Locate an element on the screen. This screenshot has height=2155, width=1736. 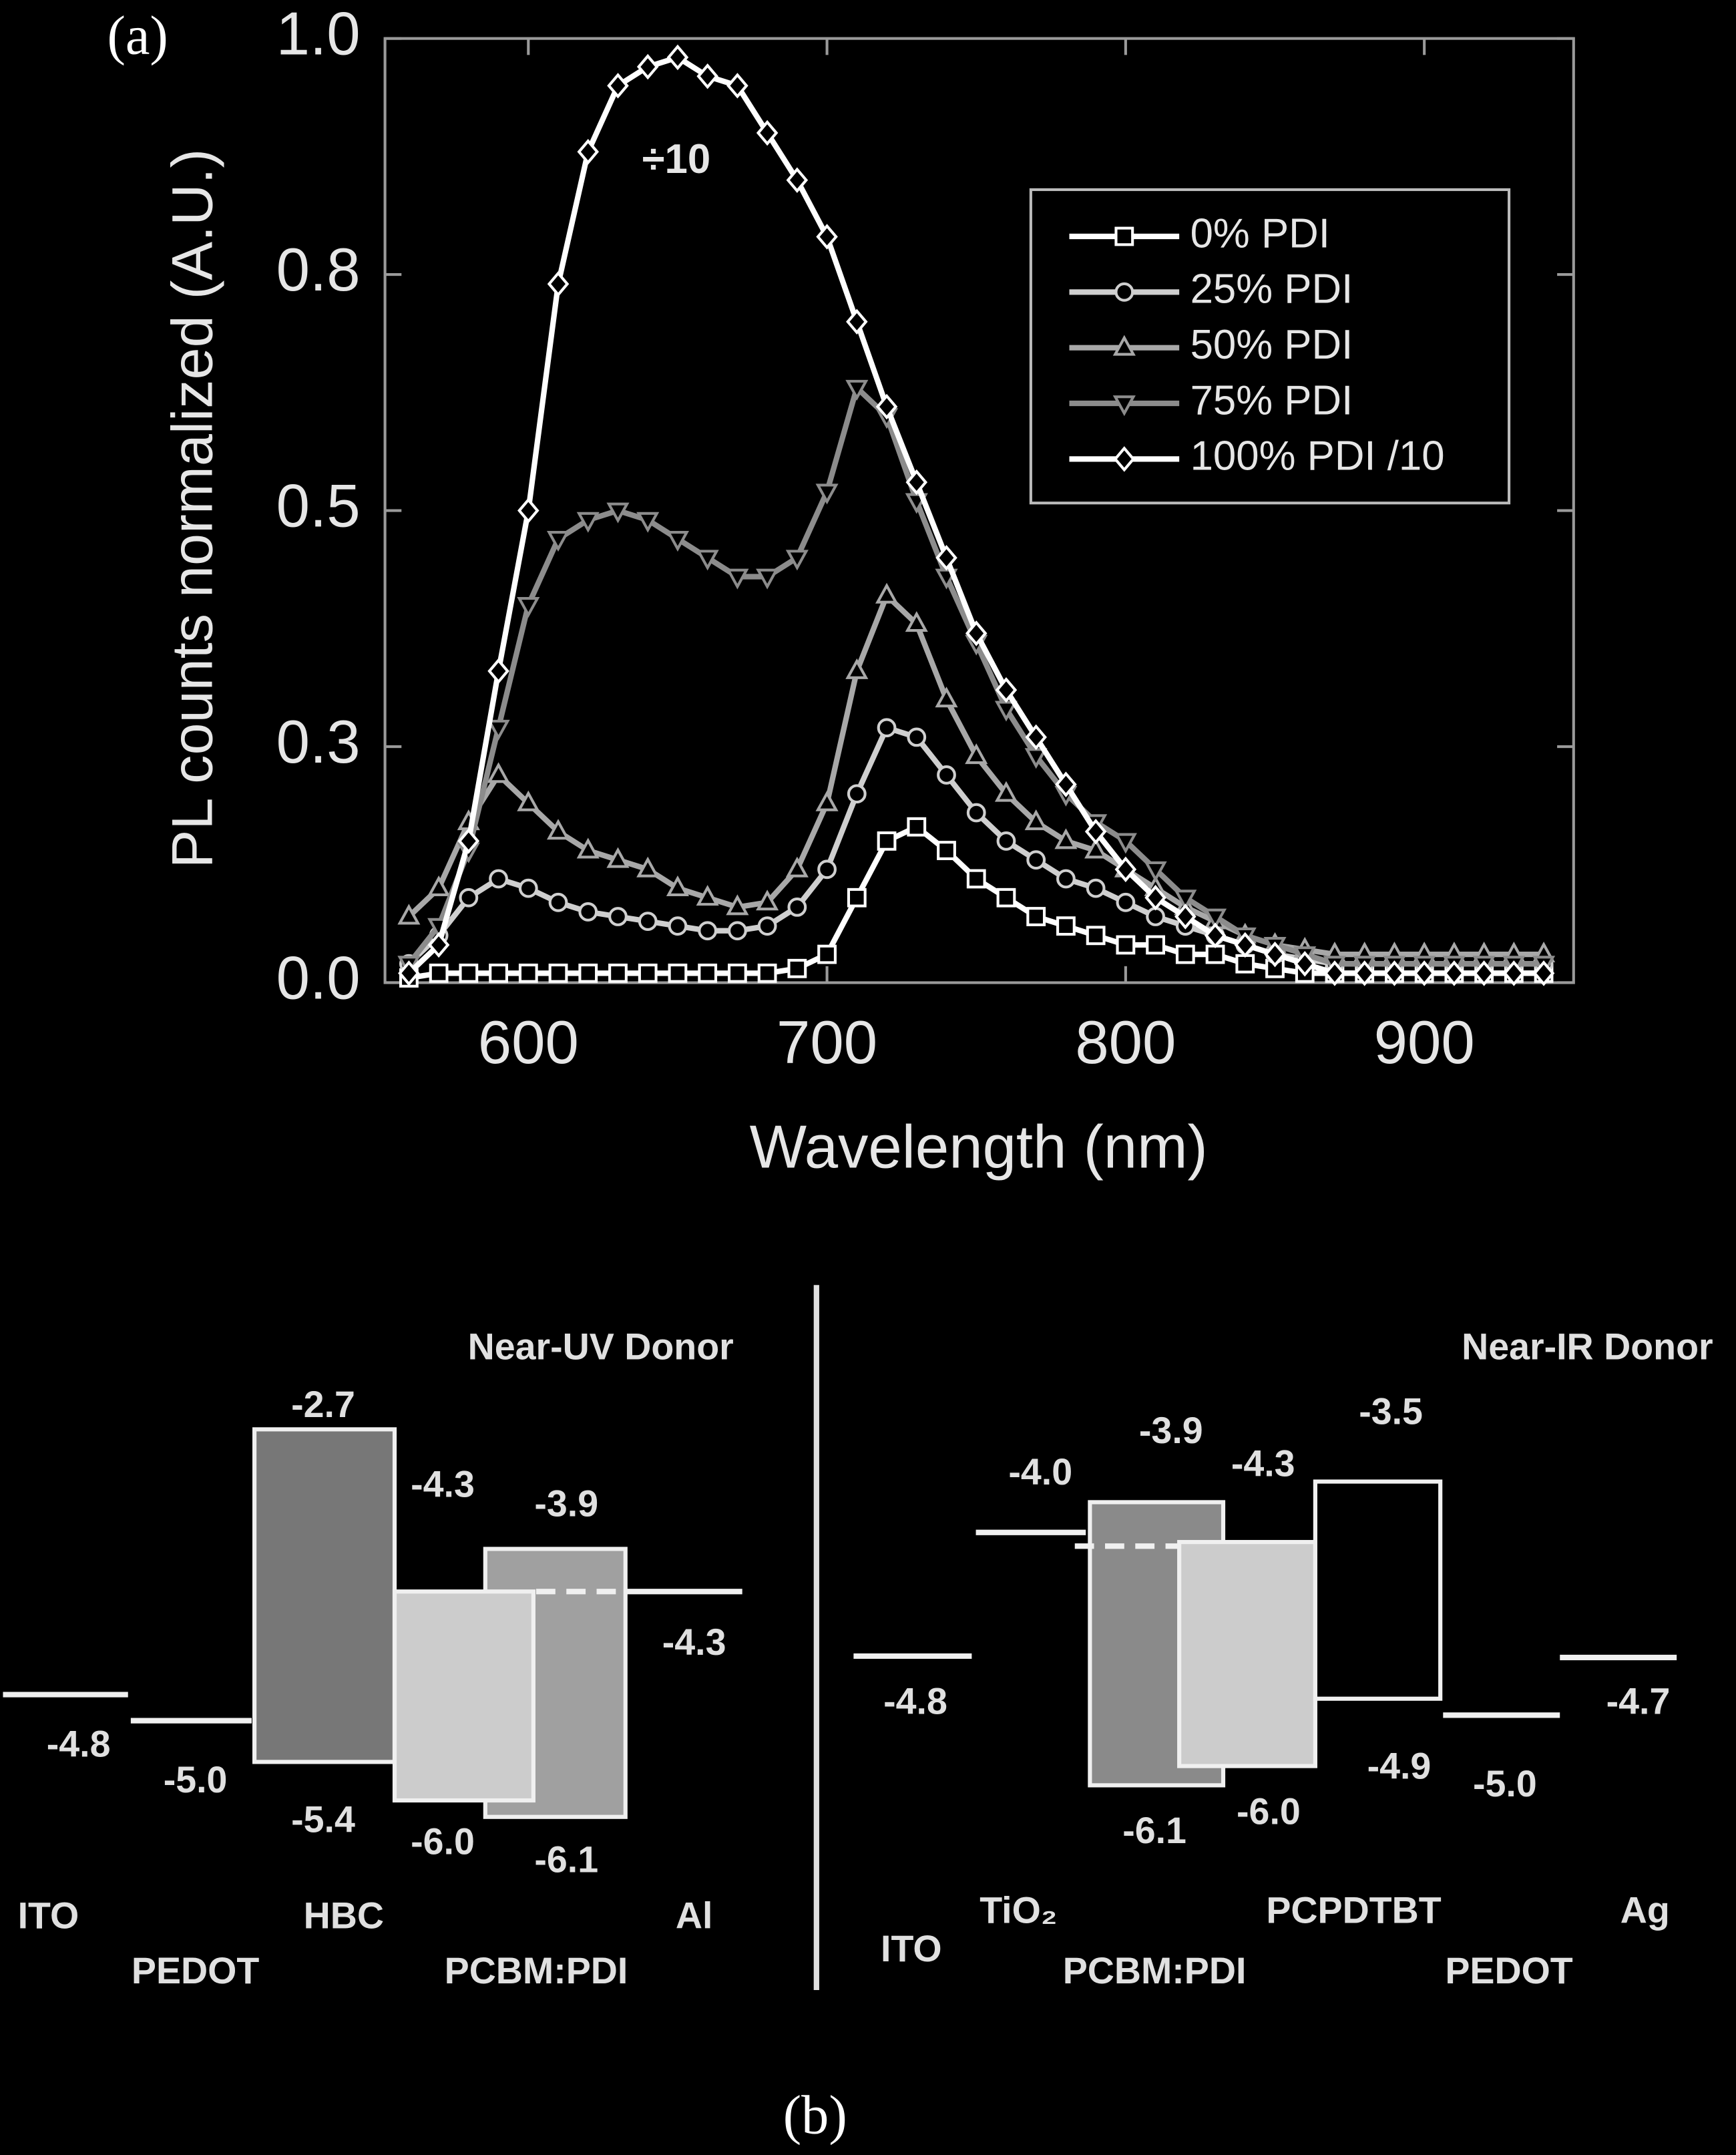
panel-label: (b) is located at coordinates (815, 2114).